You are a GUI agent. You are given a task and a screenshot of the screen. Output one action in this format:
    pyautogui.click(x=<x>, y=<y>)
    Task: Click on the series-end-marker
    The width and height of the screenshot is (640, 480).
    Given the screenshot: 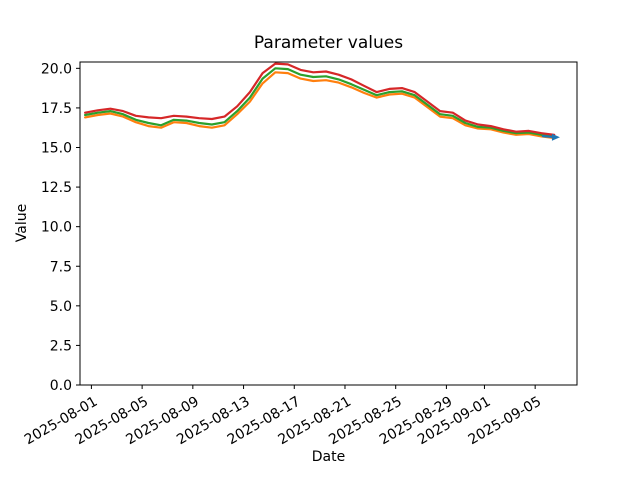 What is the action you would take?
    pyautogui.click(x=555, y=137)
    